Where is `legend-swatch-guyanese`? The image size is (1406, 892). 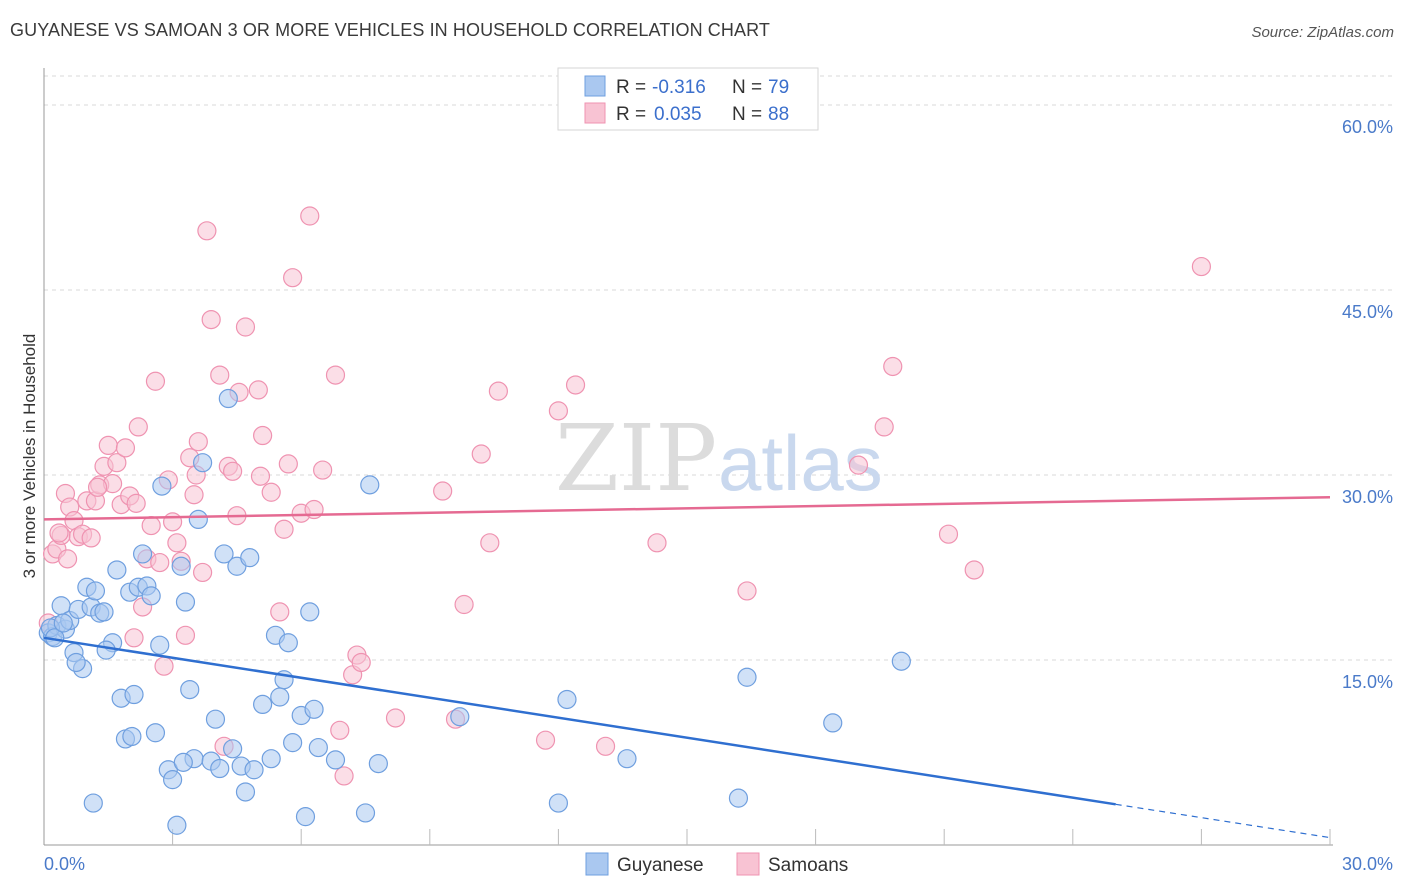
legend-swatch-guyanese is located at coordinates (595, 86).